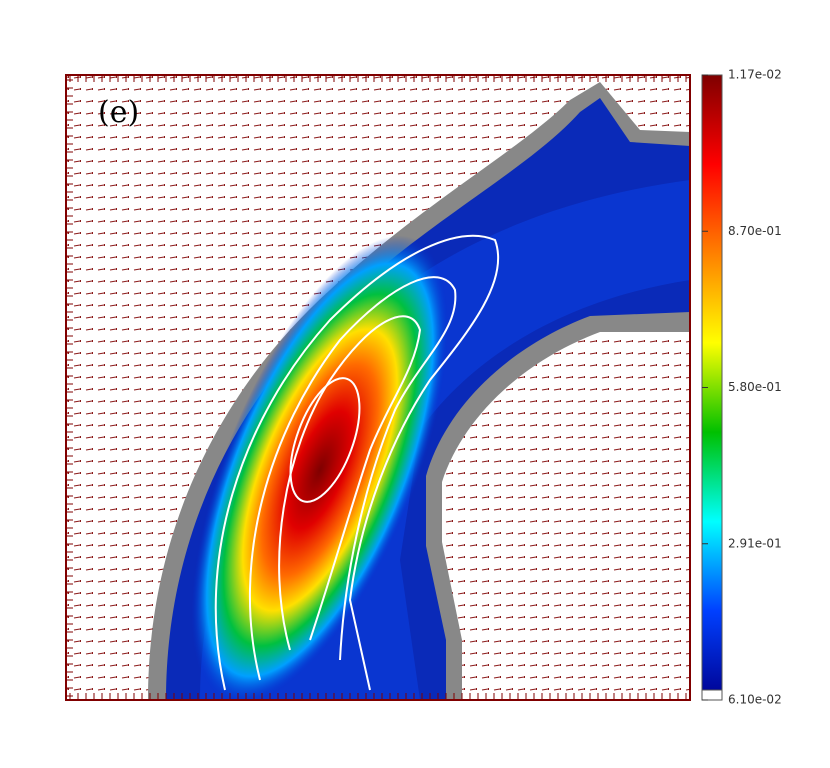 Image resolution: width=830 pixels, height=768 pixels. I want to click on colorbar-label: 2.91e-01, so click(755, 543).